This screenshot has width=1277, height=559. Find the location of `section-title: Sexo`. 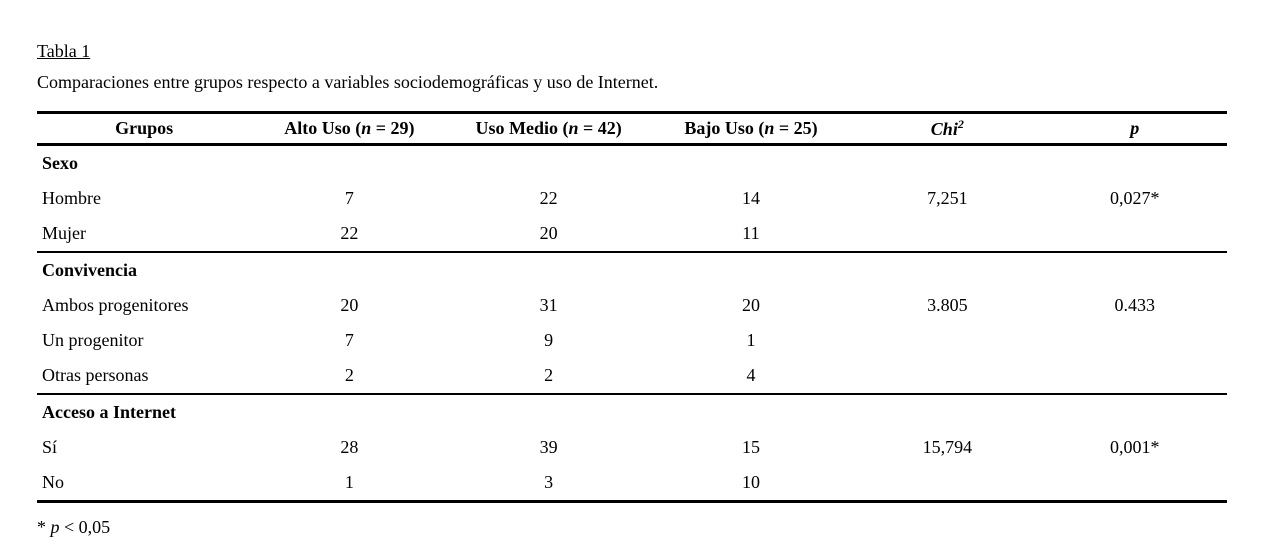

section-title: Sexo is located at coordinates (60, 163).